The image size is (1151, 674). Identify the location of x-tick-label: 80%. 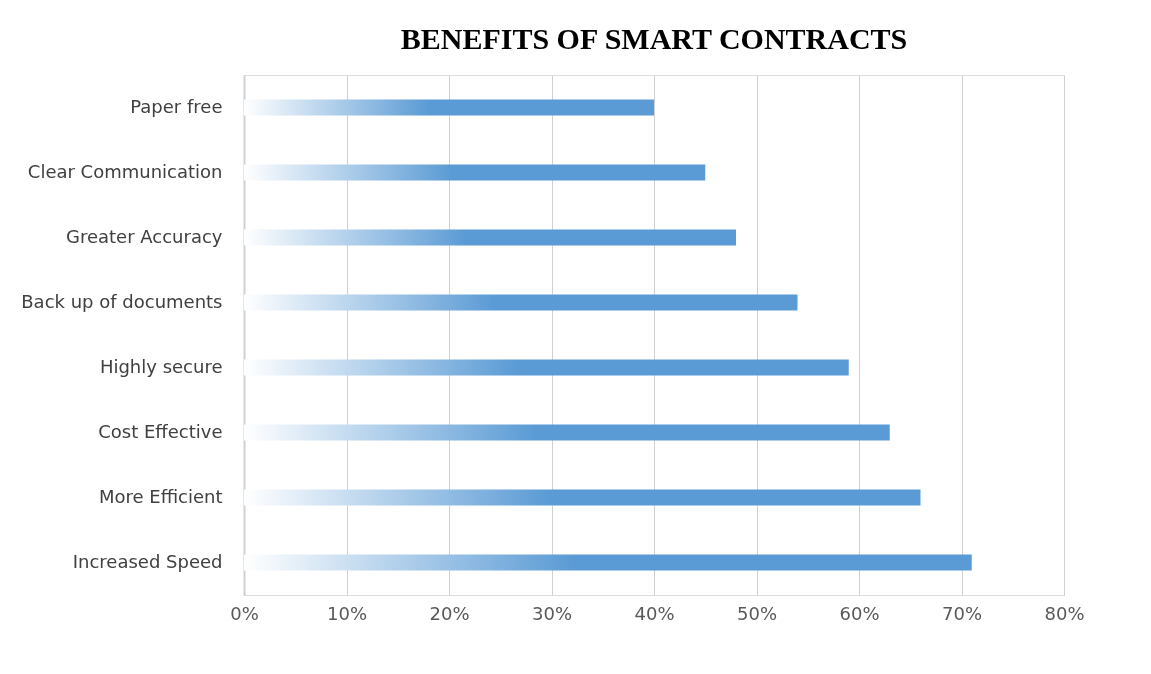
(1064, 613).